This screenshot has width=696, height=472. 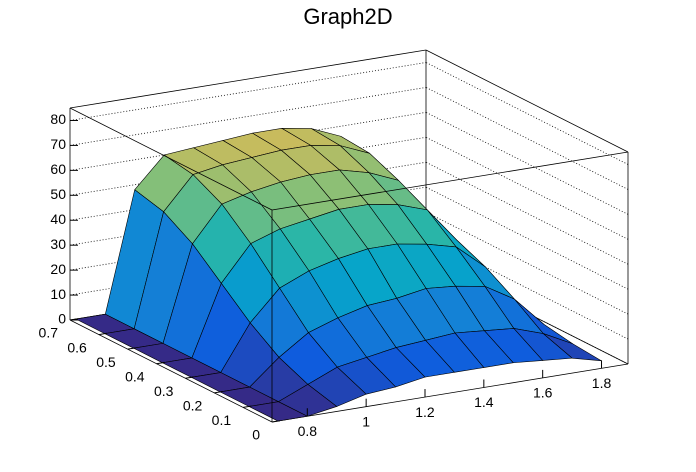 I want to click on surface-cell, so click(x=278, y=411).